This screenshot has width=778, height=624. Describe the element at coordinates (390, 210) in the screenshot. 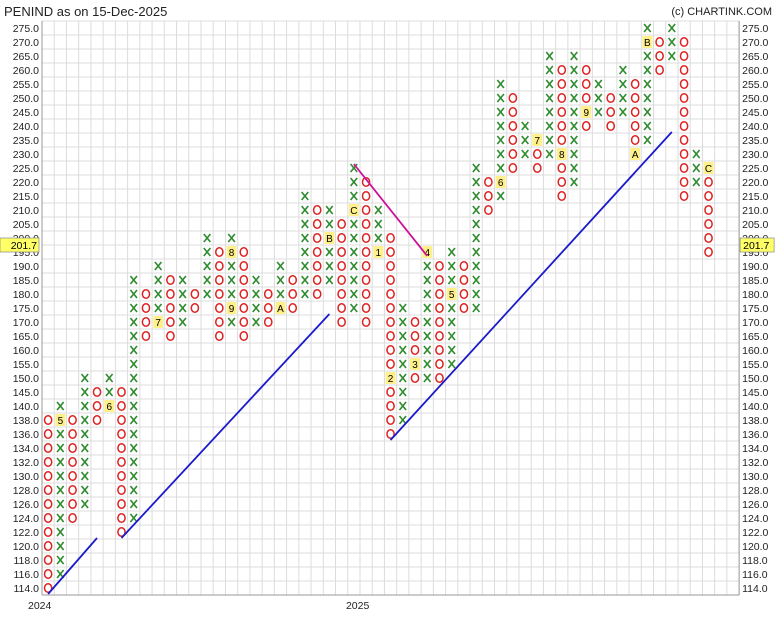

I see `resistance-line` at that location.